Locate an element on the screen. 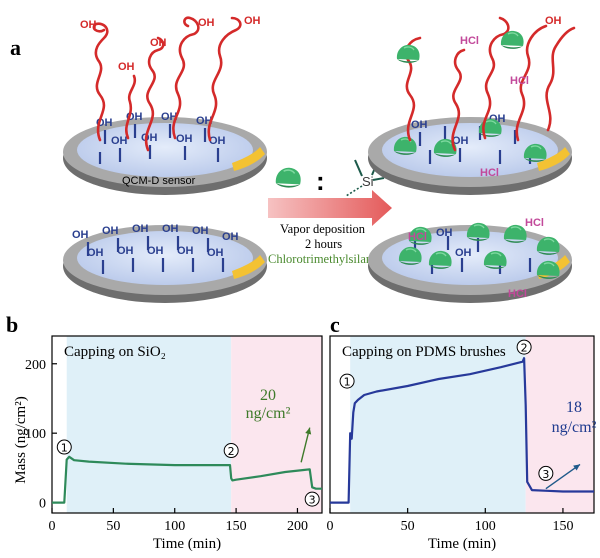  oh-labels: OH OH OH OH OH OH OH OH OH OH OH is located at coordinates (155, 241).